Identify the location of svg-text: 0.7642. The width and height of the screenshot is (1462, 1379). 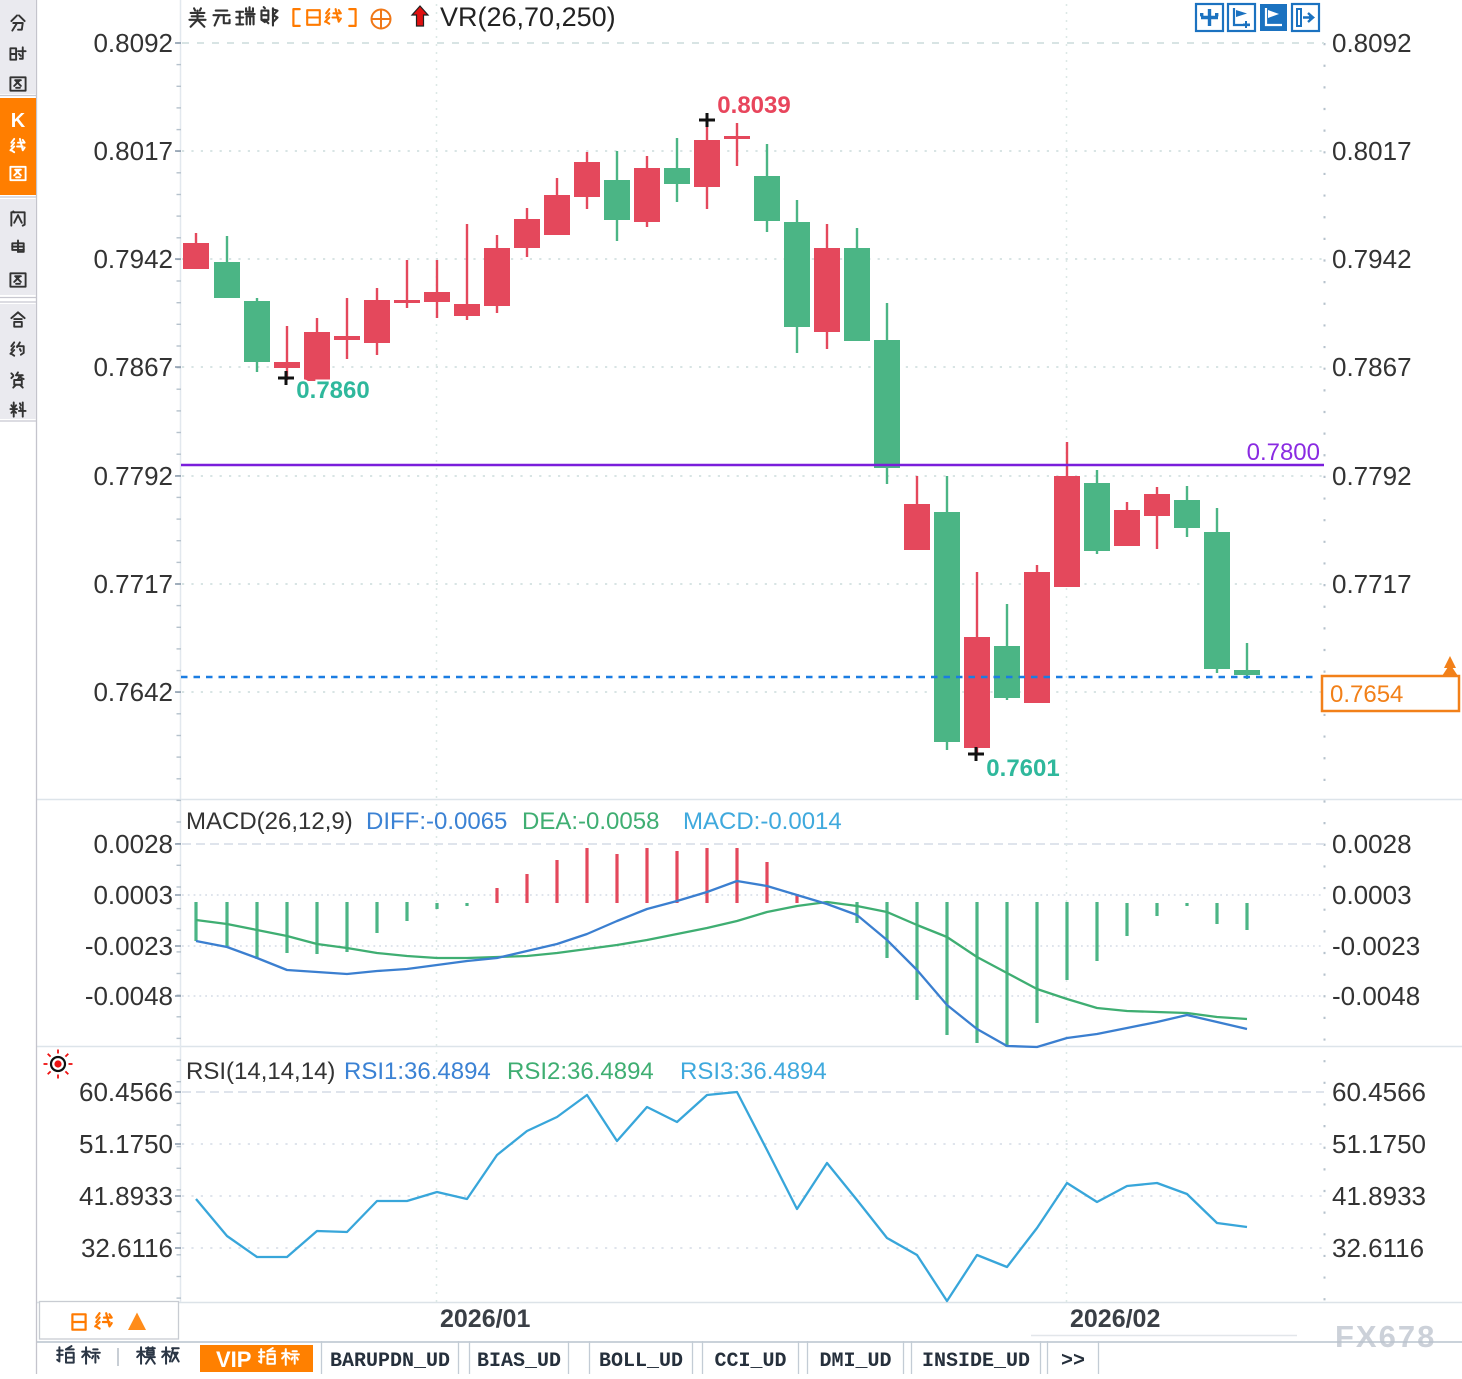
(133, 692).